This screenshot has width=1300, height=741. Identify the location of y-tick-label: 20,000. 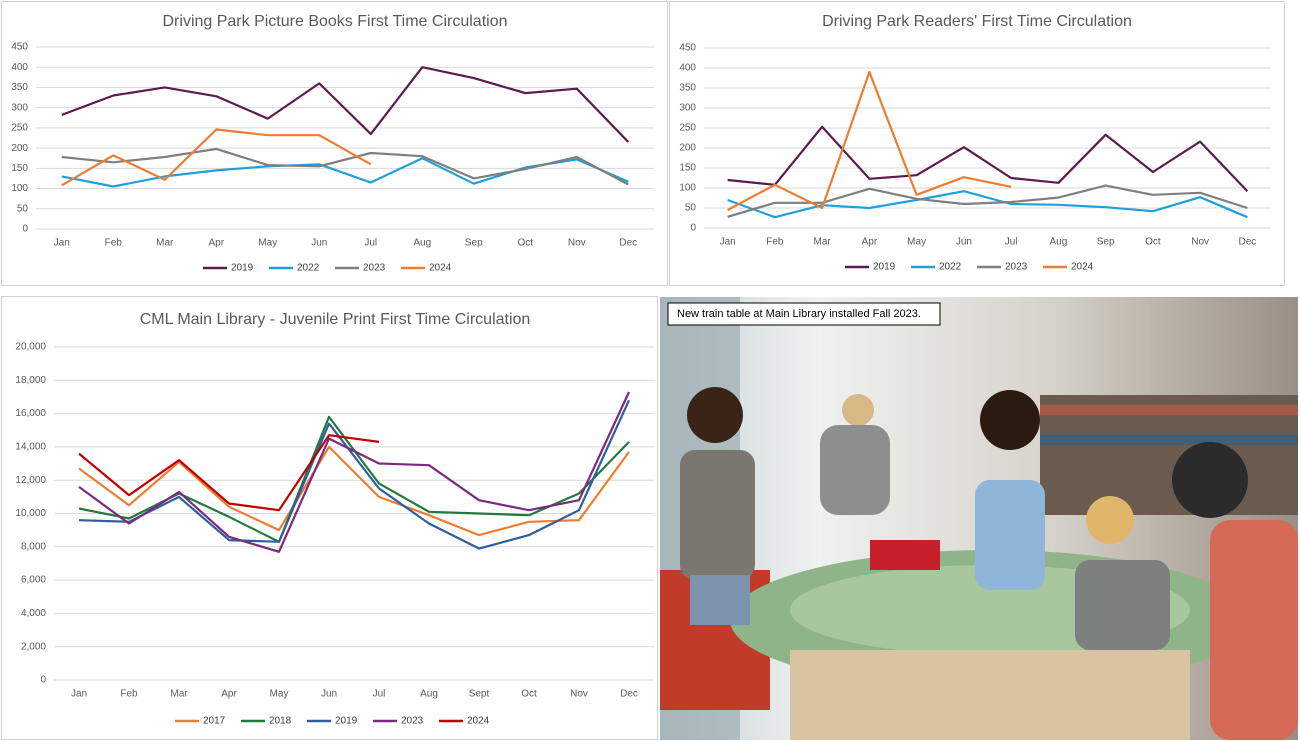
(30, 347).